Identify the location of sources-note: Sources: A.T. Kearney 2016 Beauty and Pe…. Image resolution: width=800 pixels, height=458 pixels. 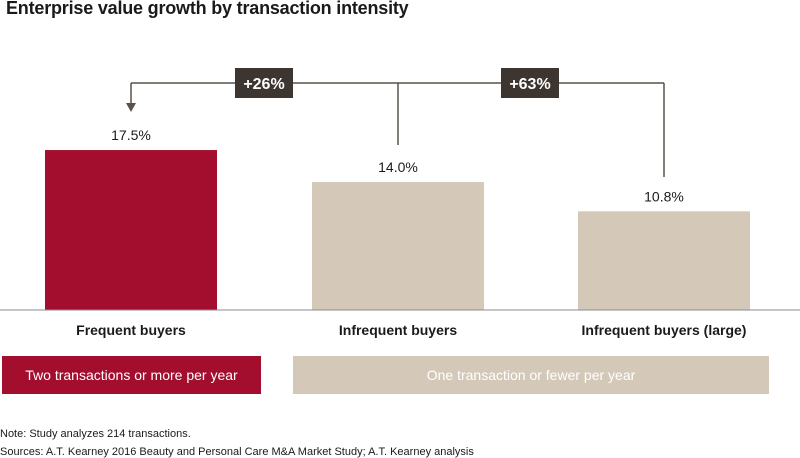
(237, 452).